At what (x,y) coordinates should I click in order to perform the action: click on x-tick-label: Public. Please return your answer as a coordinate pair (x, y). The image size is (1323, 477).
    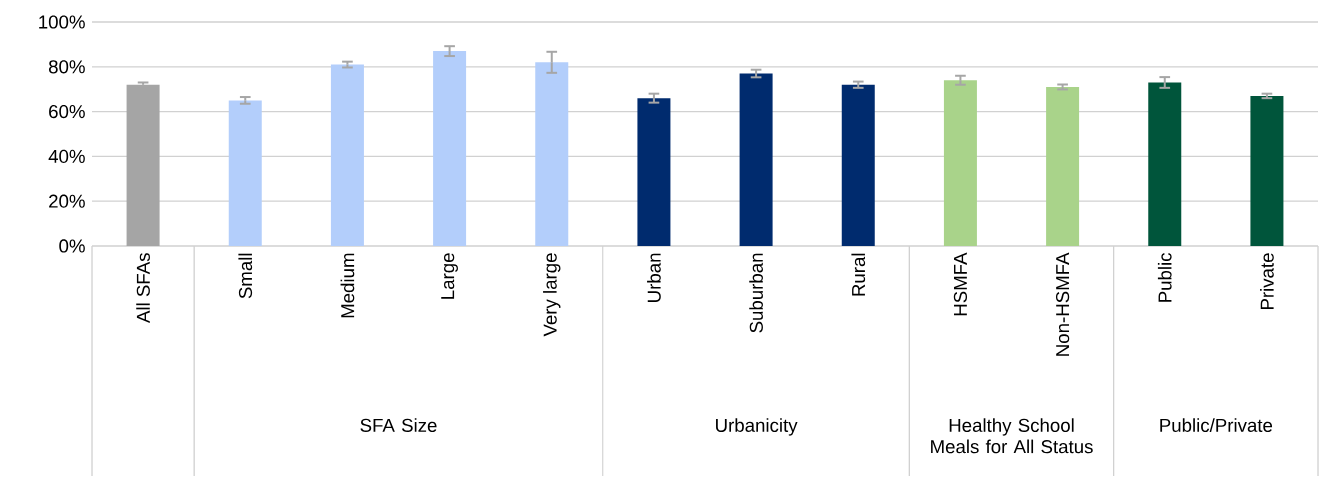
    Looking at the image, I should click on (1164, 277).